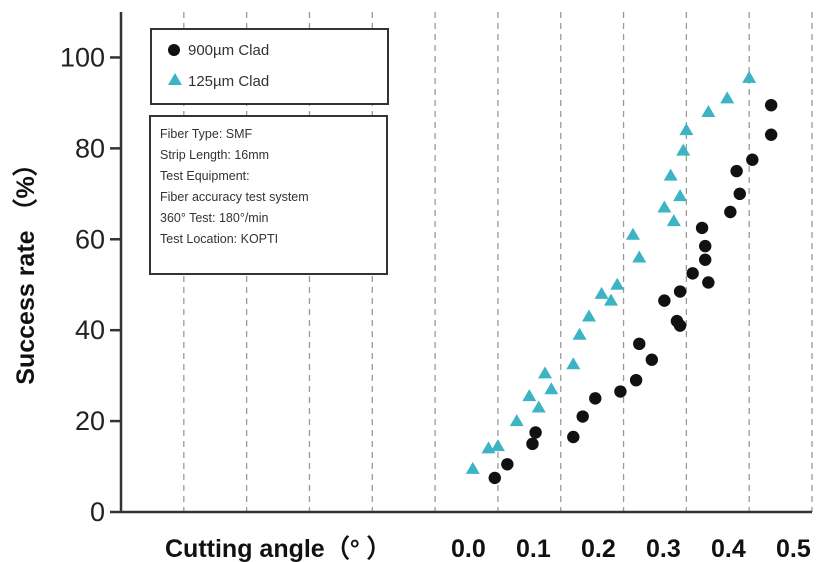 This screenshot has height=562, width=820. I want to click on info-line: 360° Test: 180°/min, so click(214, 218).